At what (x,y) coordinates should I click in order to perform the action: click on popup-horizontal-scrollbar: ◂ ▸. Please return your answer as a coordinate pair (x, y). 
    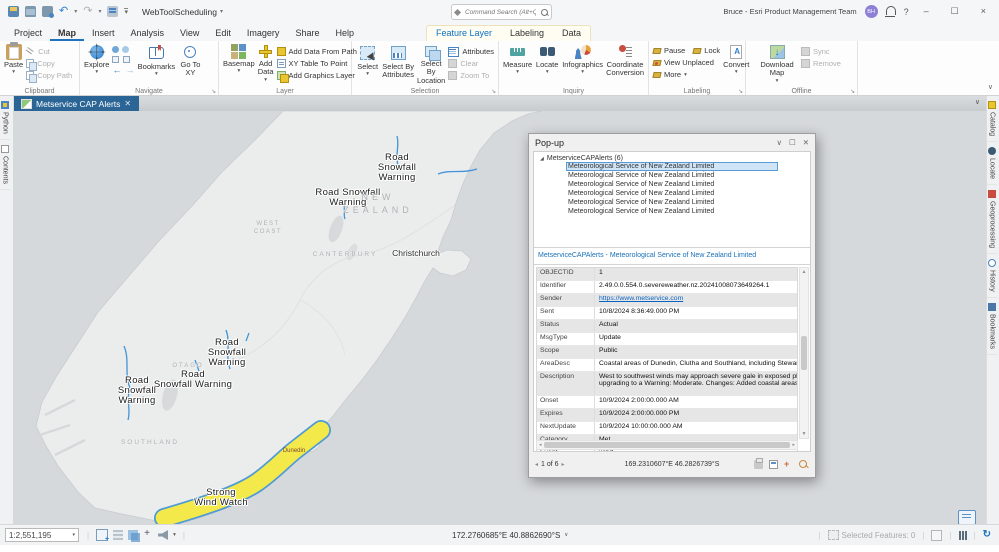
    Looking at the image, I should click on (667, 445).